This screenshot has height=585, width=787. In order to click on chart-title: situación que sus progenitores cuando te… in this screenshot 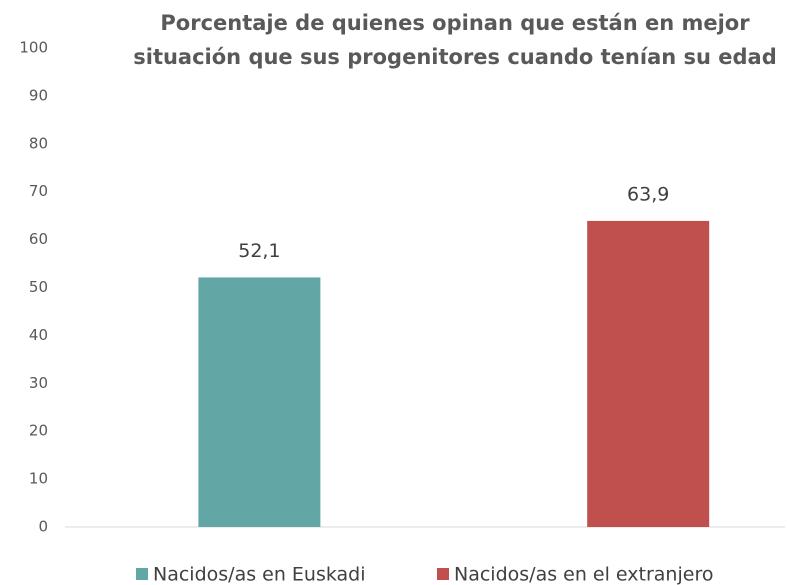, I will do `click(455, 57)`.